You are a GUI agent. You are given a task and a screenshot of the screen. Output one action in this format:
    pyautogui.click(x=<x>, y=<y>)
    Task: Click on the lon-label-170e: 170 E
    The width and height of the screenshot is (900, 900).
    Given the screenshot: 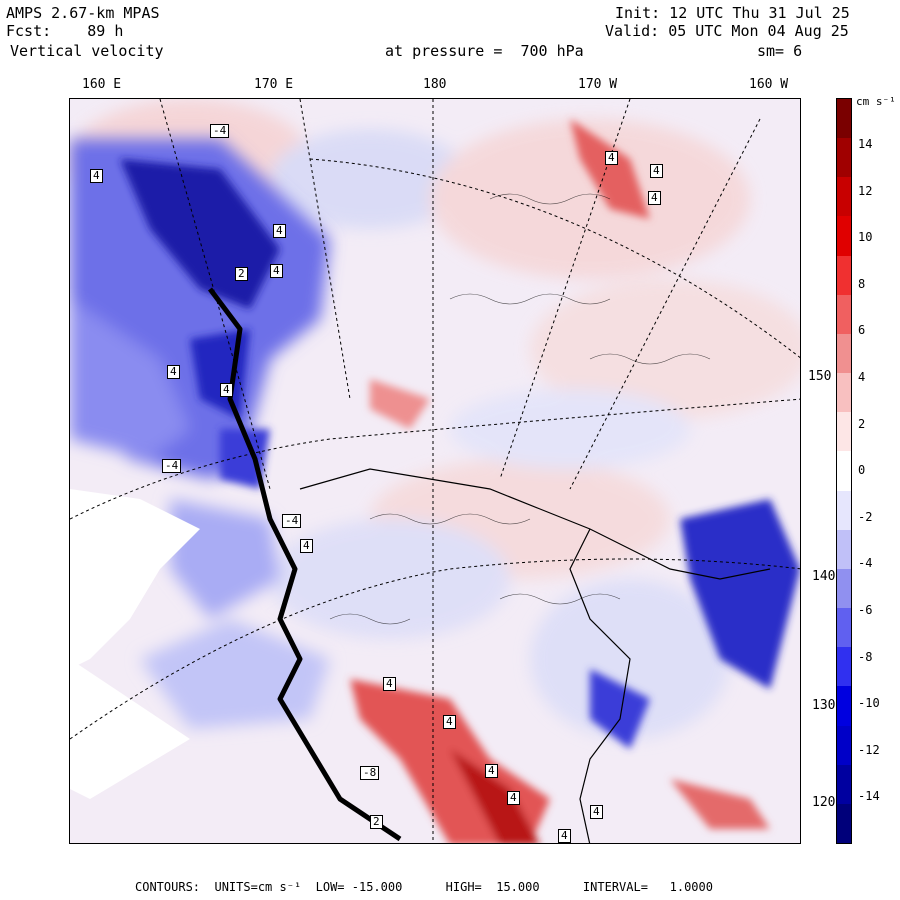 What is the action you would take?
    pyautogui.click(x=274, y=84)
    